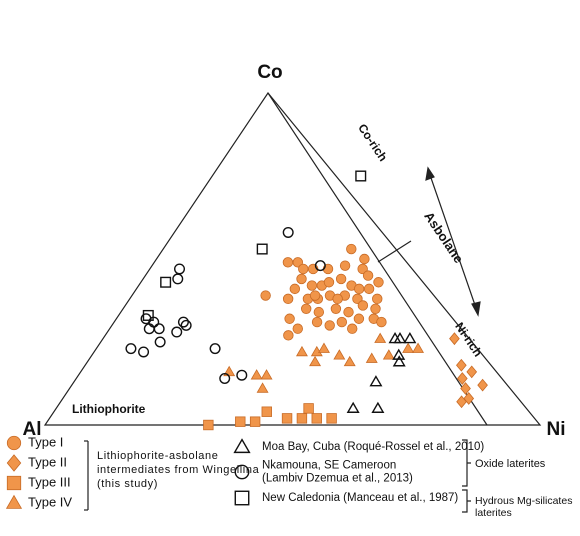 The width and height of the screenshot is (580, 536). Describe the element at coordinates (337, 479) in the screenshot. I see `legend-label: (Lambiv Dzemua et al., 2013)` at that location.